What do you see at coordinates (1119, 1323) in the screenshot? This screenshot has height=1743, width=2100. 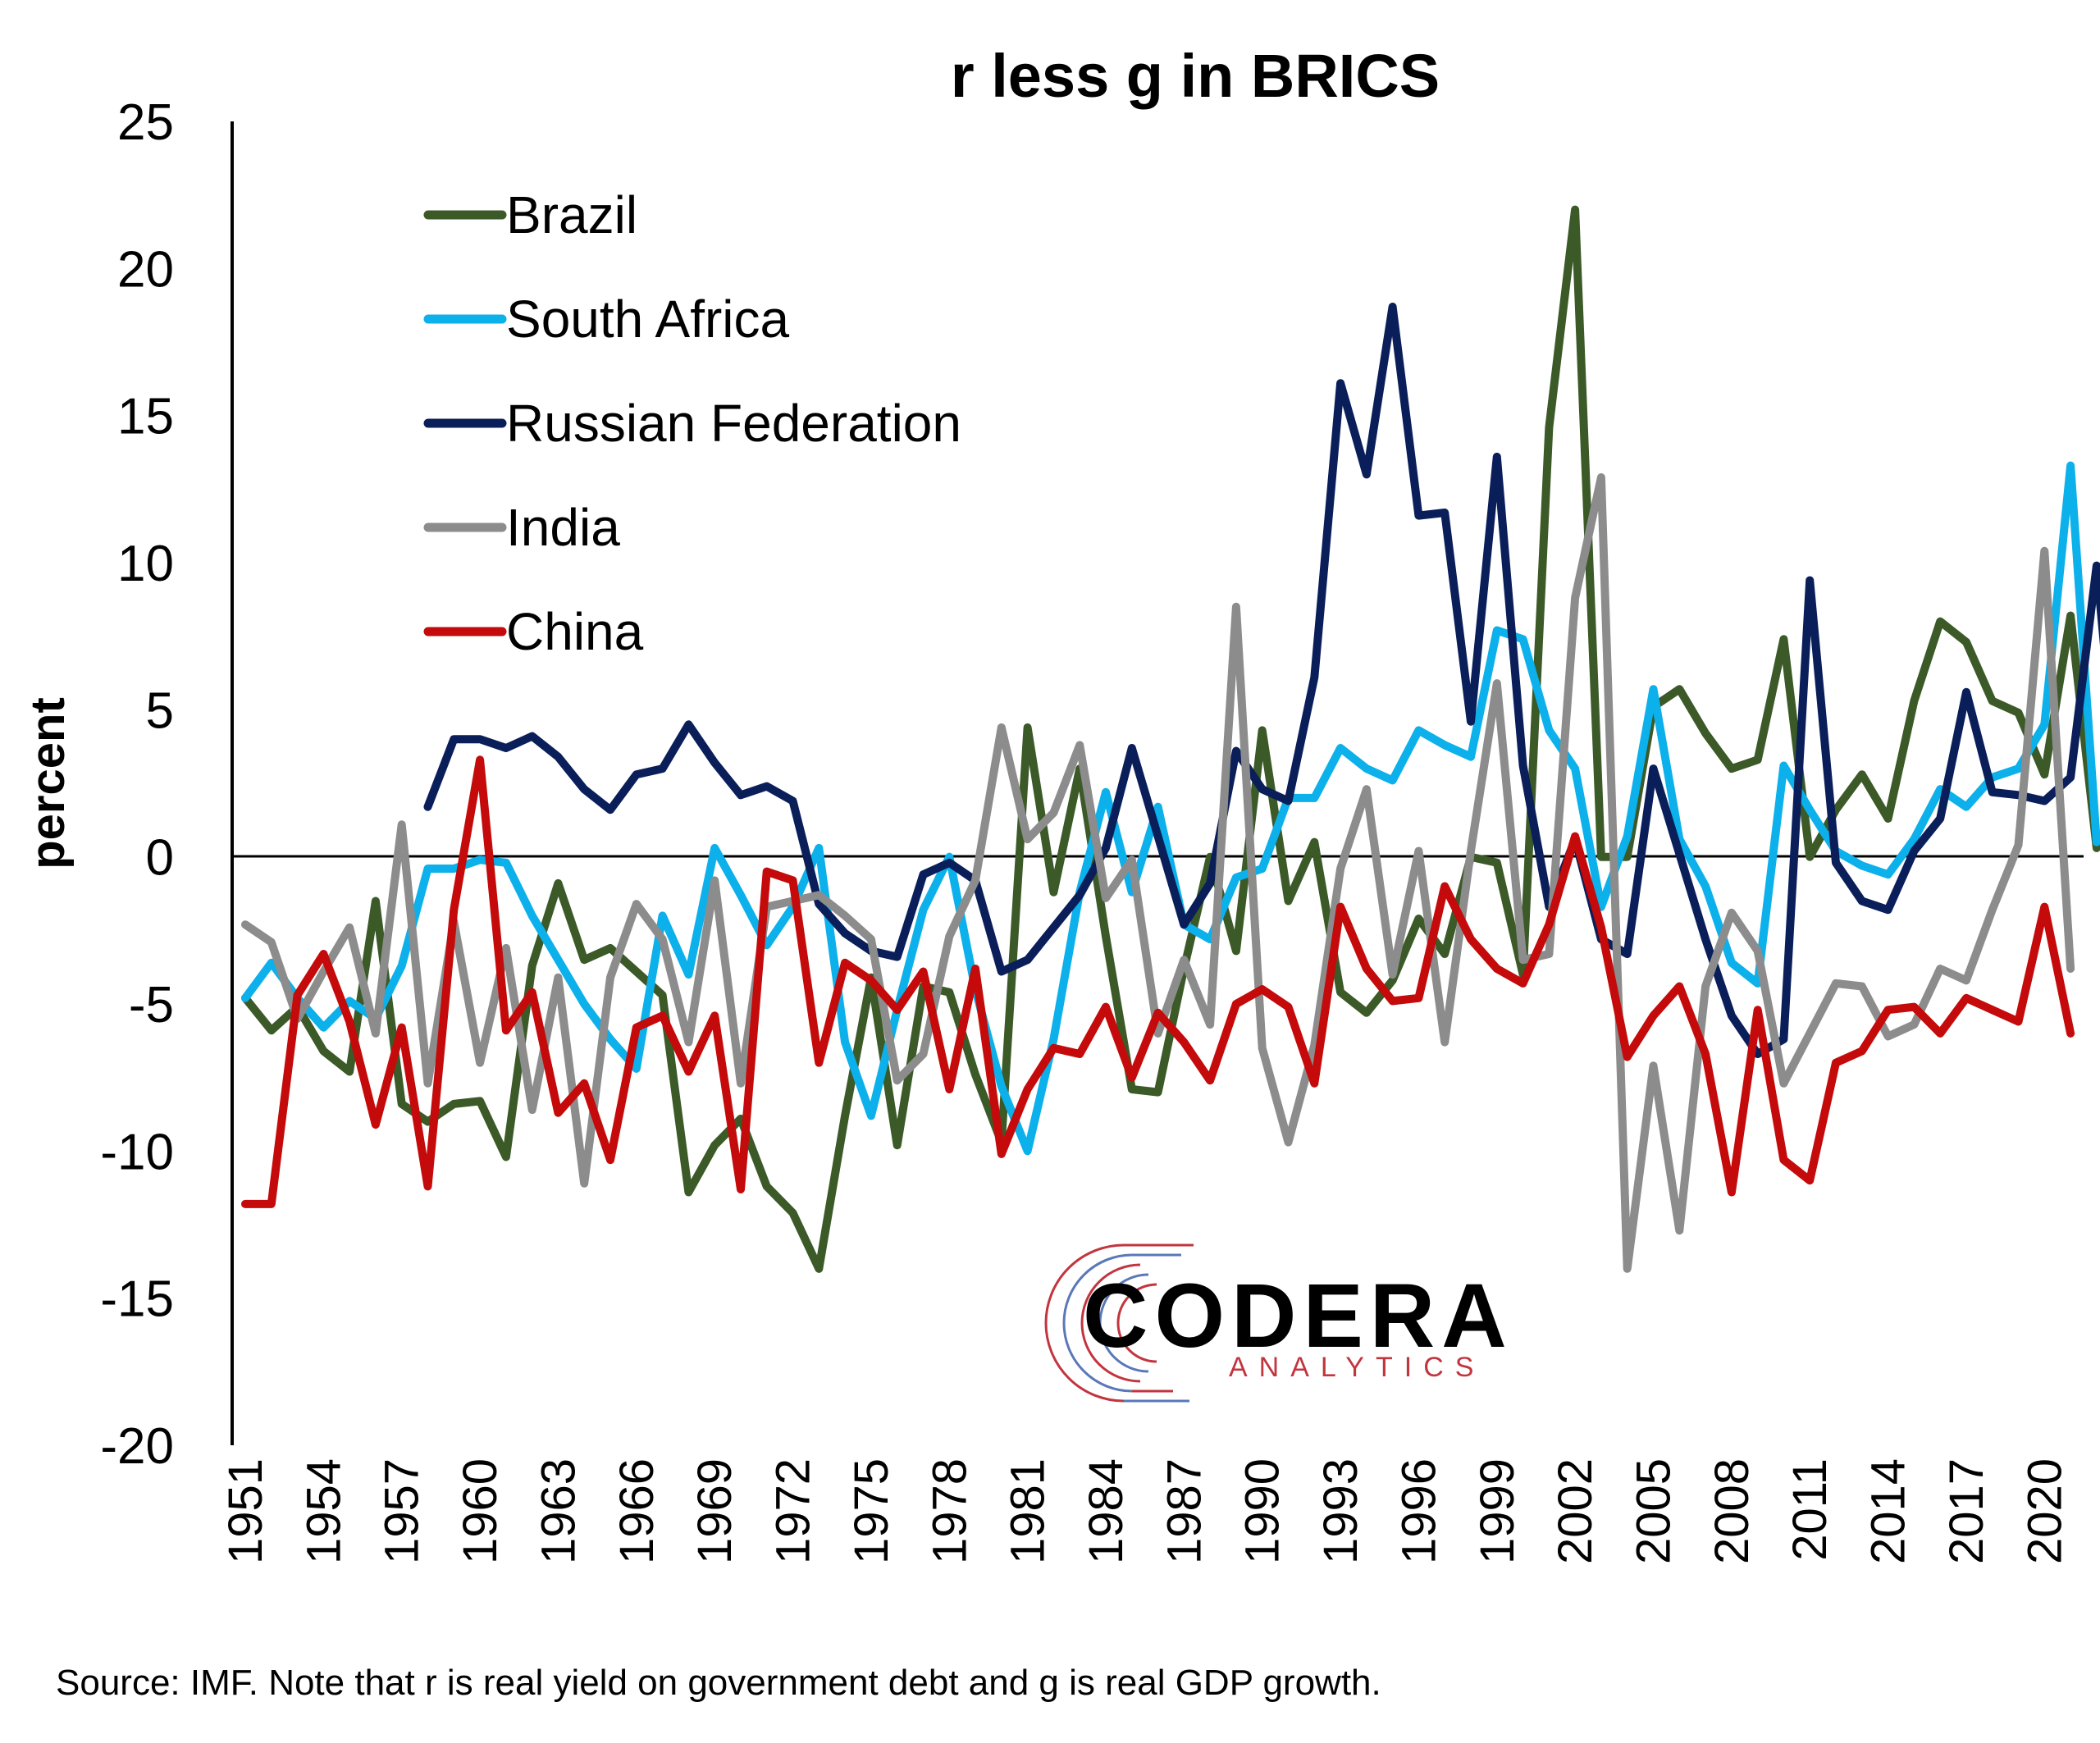 I see `logo-mark-icon` at bounding box center [1119, 1323].